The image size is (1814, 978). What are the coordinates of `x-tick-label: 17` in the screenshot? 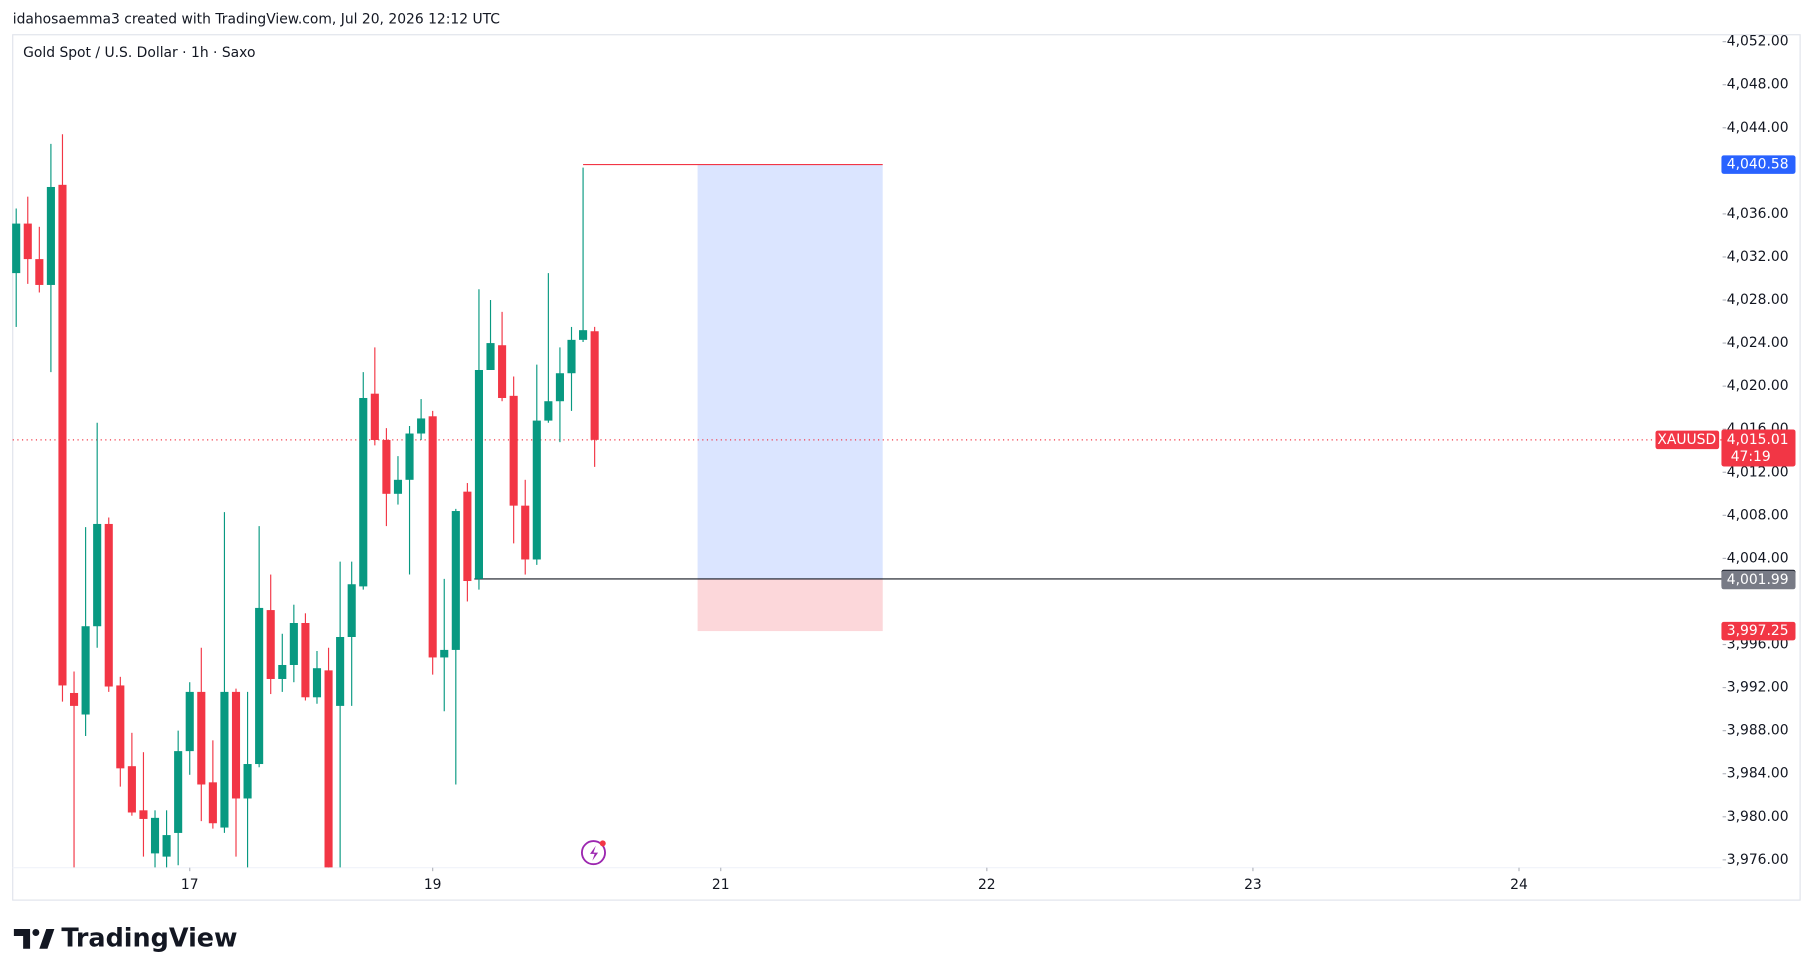 It's located at (190, 885).